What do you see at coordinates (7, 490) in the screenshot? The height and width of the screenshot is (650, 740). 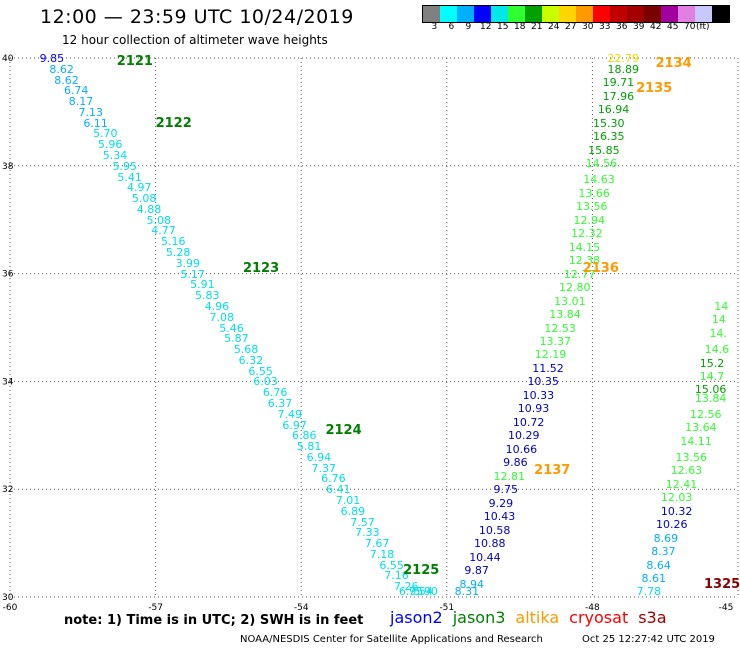 I see `lat-tick-label: 32` at bounding box center [7, 490].